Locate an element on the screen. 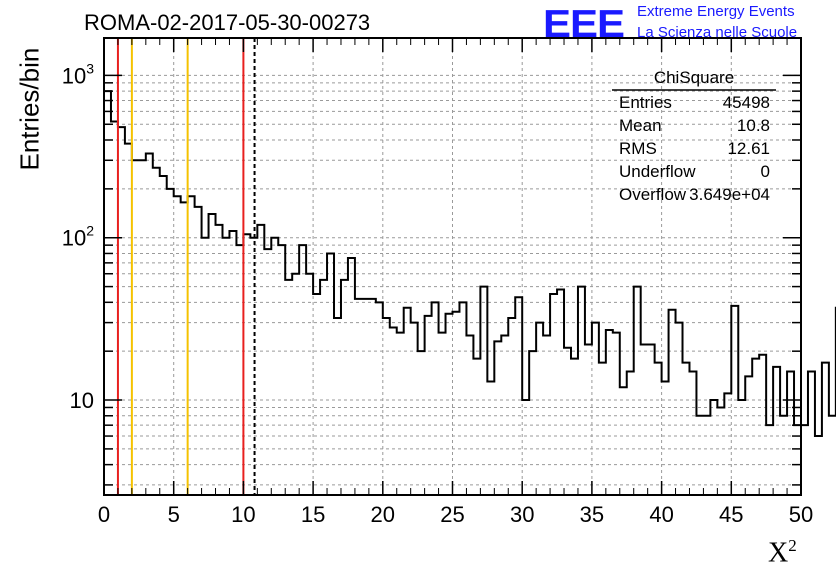 Image resolution: width=836 pixels, height=572 pixels. x-axis-label: X2 is located at coordinates (782, 552).